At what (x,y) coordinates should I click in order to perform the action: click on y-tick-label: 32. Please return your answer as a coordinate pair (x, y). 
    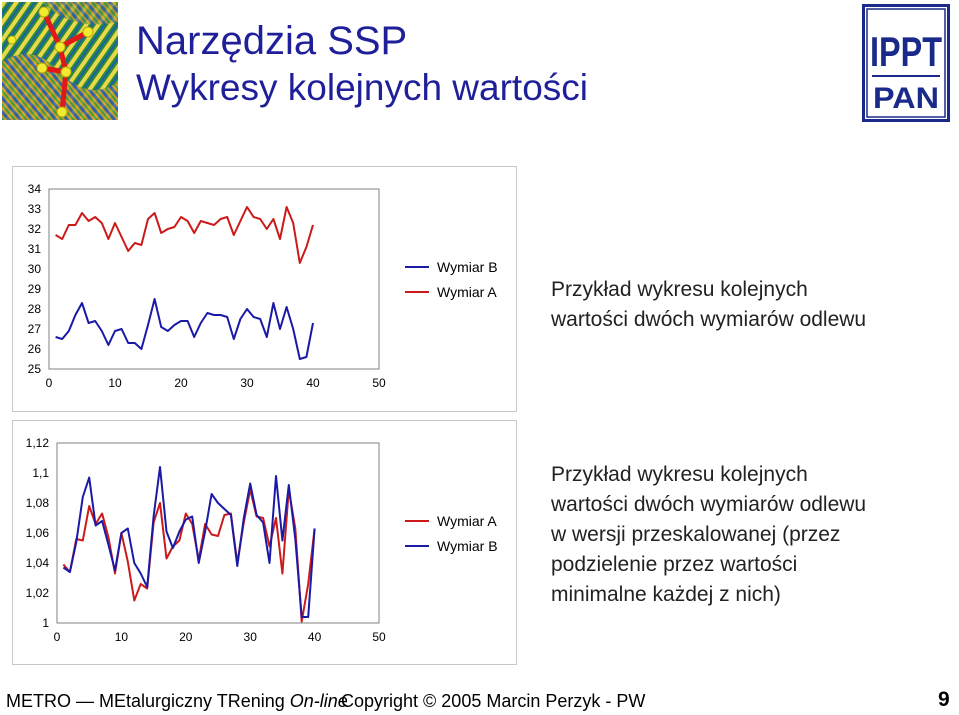
    Looking at the image, I should click on (35, 229).